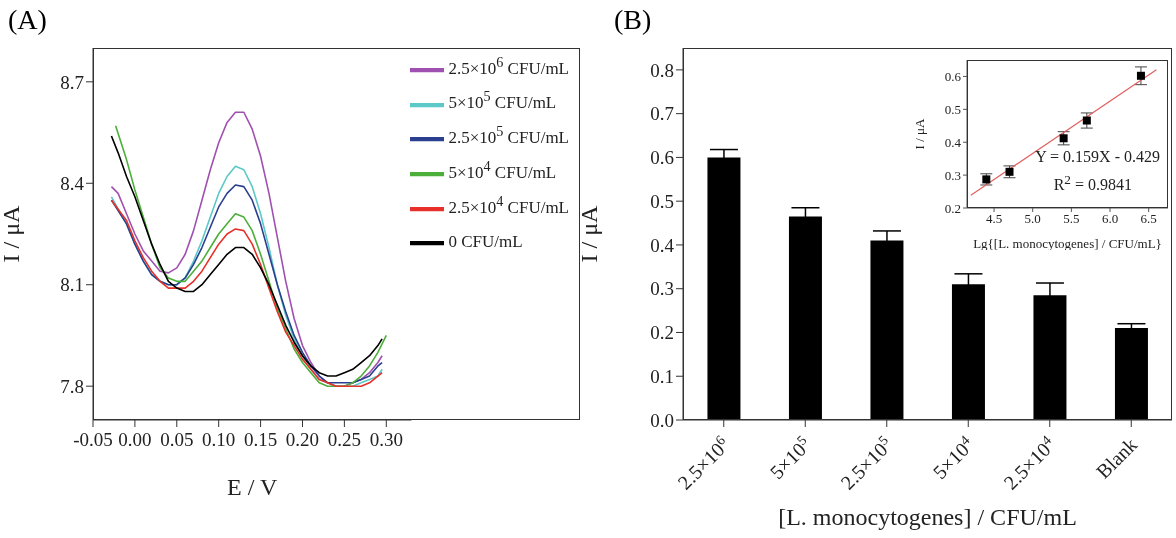 This screenshot has height=538, width=1176. I want to click on legend-label: 5×10$^{4}$ CFU/mL, so click(502, 170).